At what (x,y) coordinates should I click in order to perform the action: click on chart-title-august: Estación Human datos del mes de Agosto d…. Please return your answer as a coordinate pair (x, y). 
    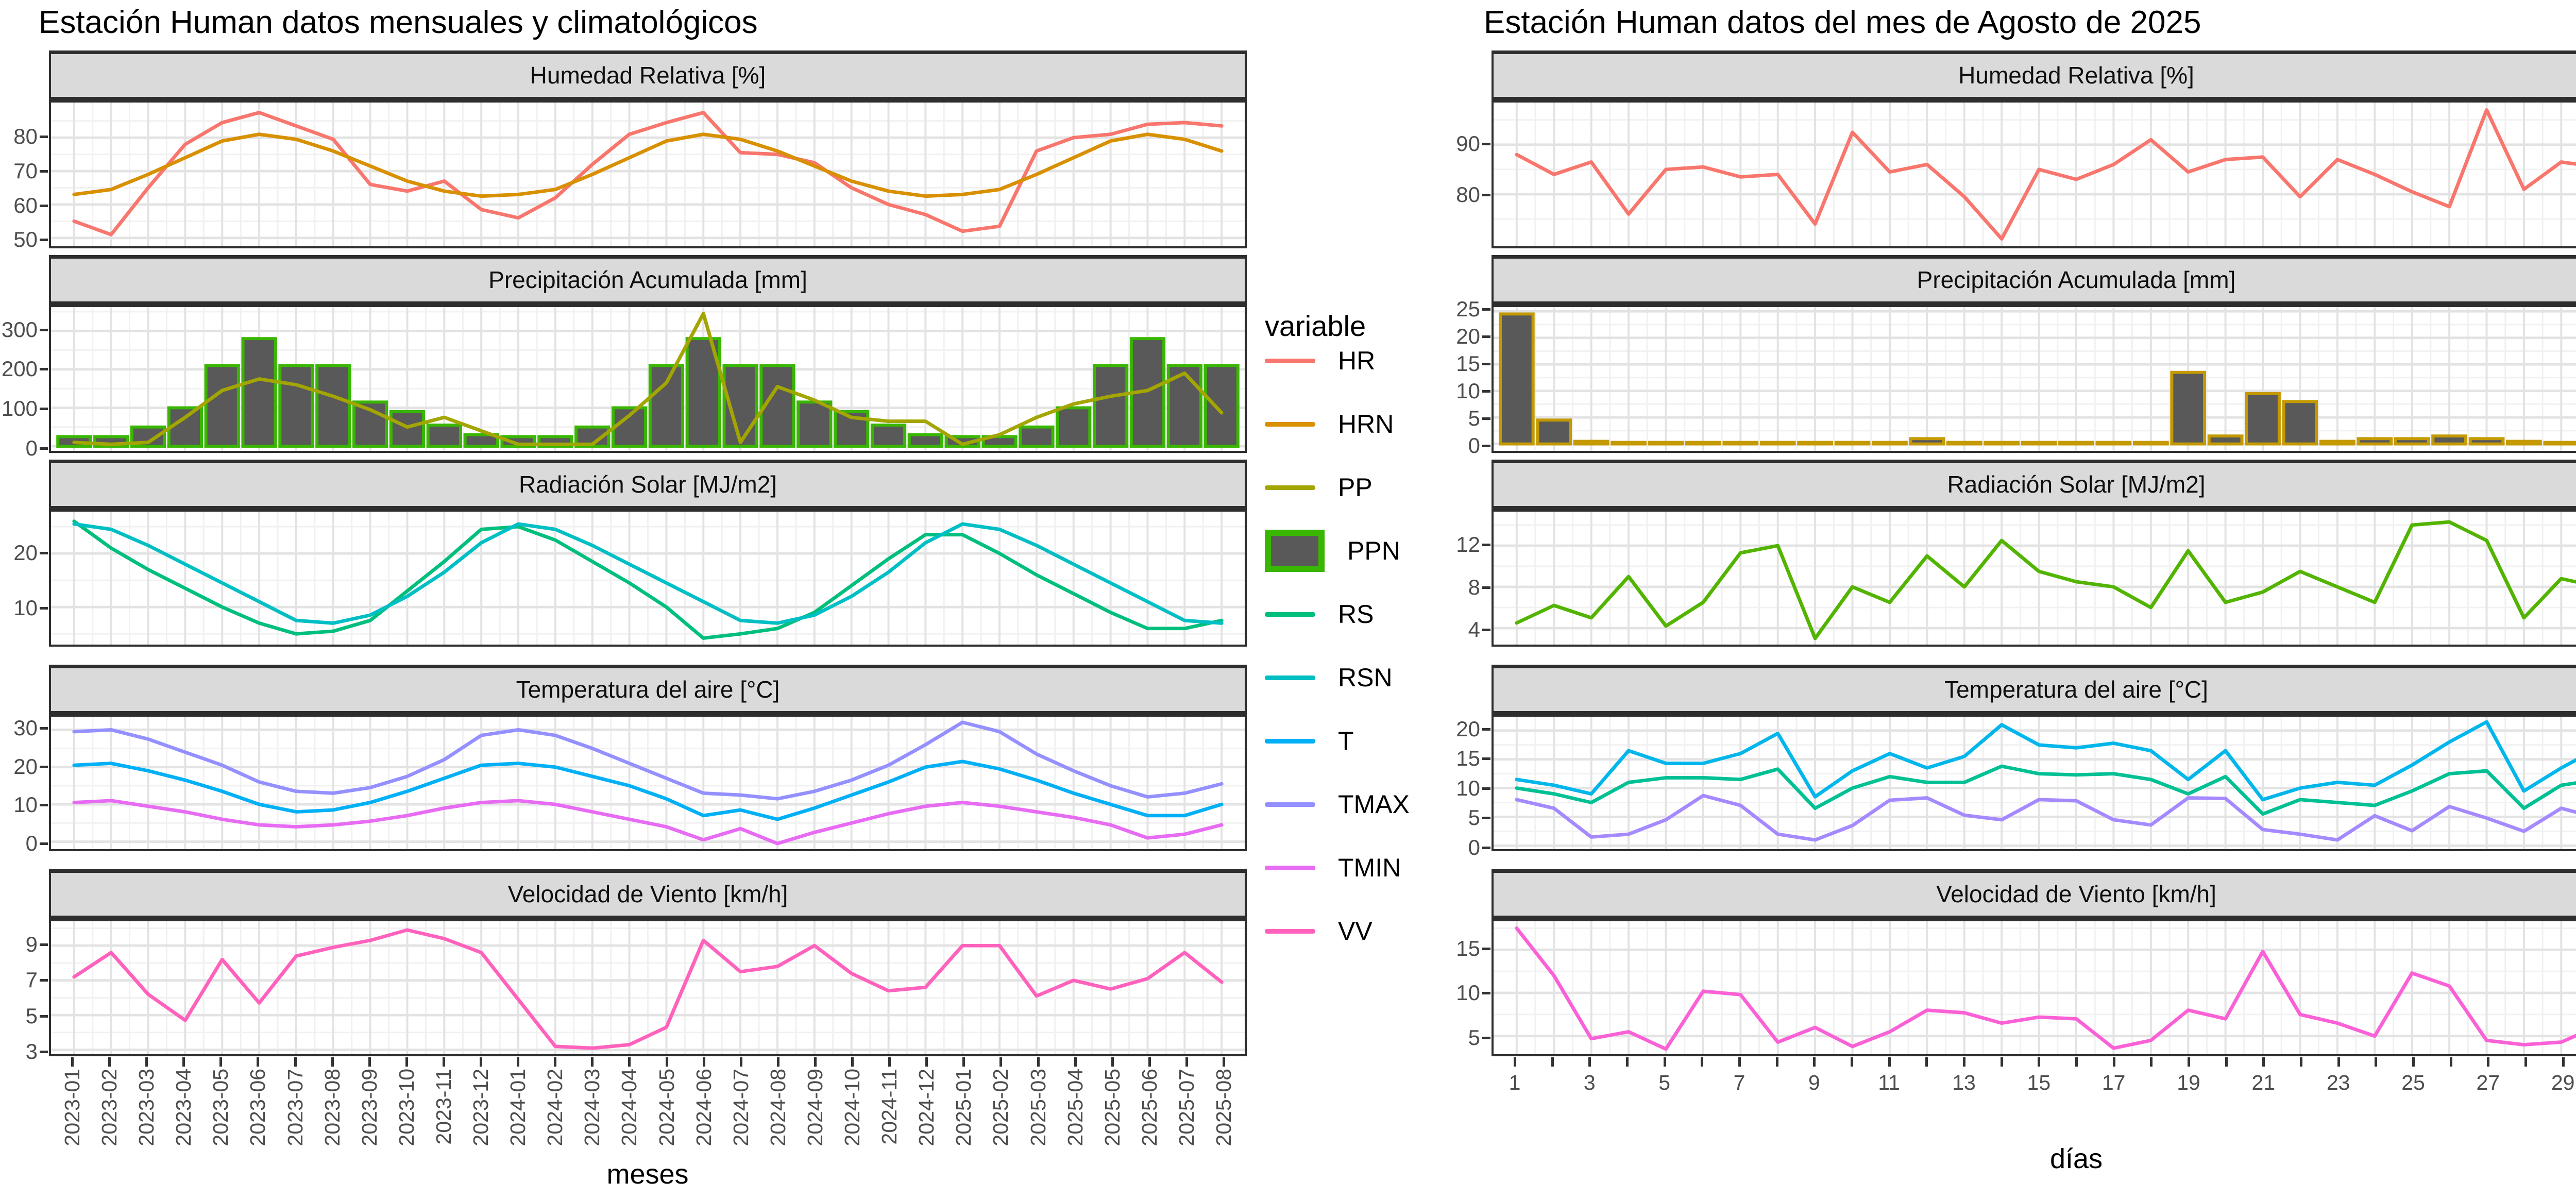
    Looking at the image, I should click on (1842, 22).